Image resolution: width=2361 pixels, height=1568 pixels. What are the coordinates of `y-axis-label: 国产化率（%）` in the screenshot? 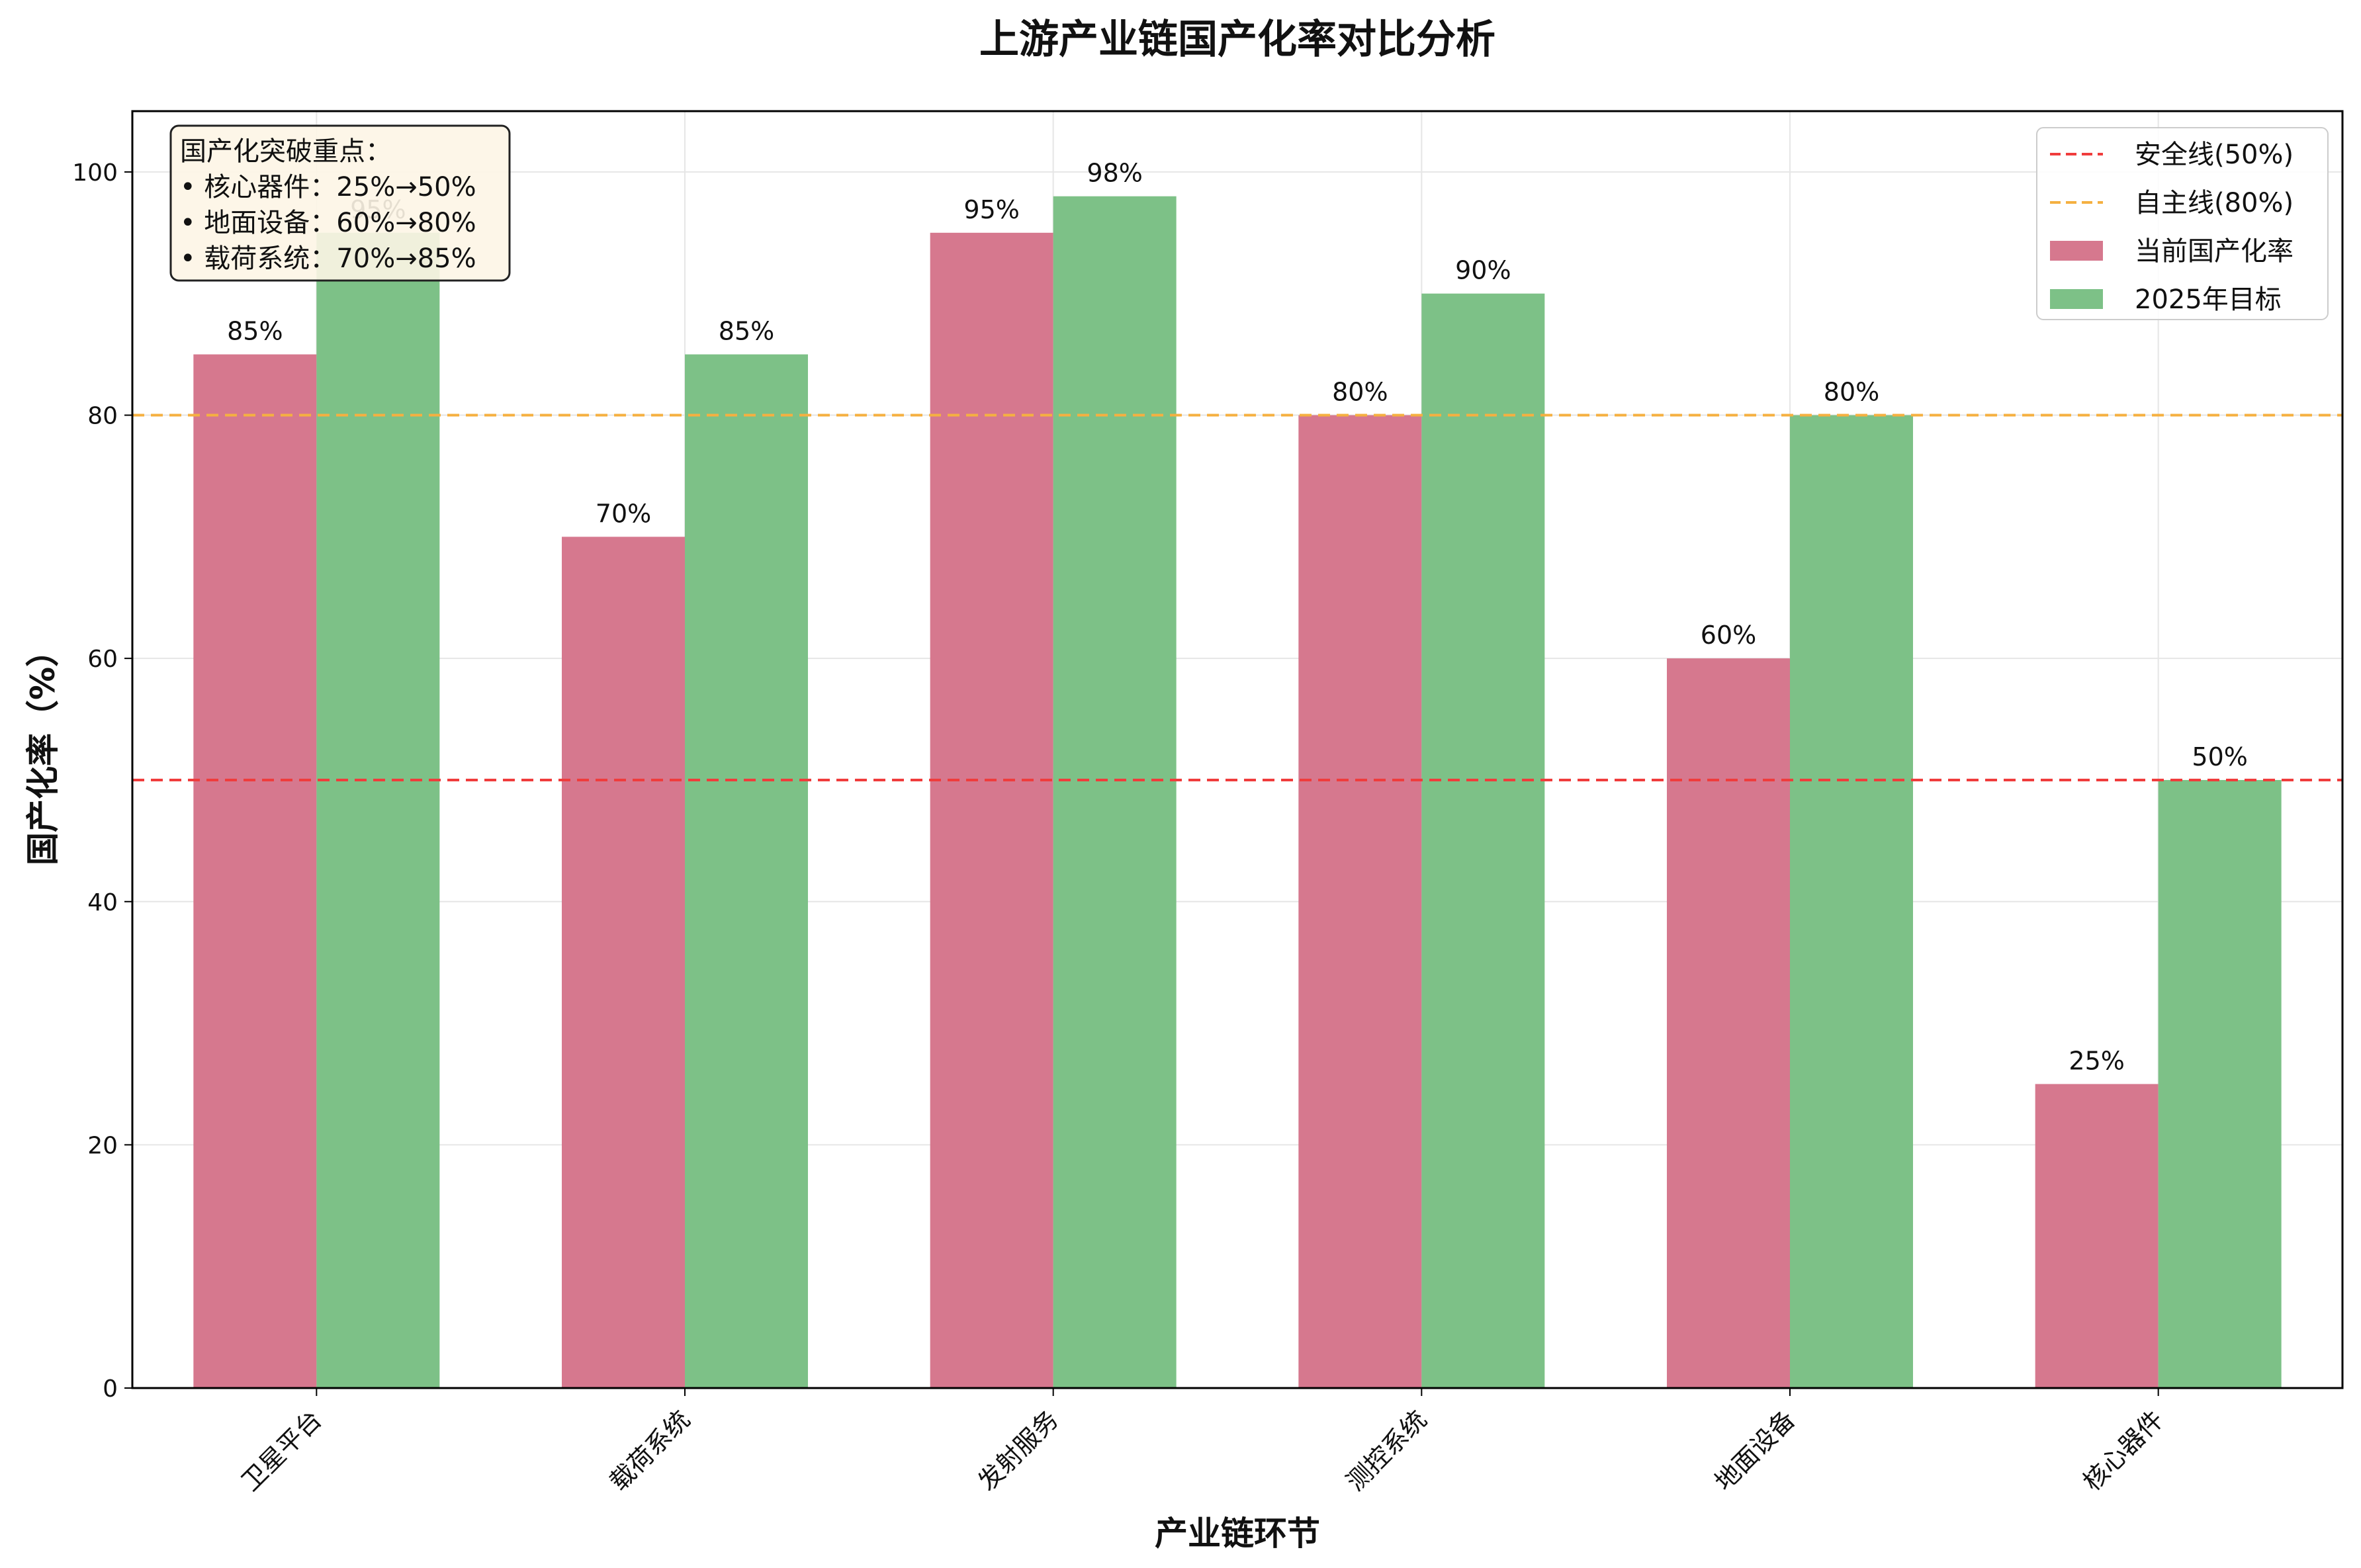 It's located at (43, 750).